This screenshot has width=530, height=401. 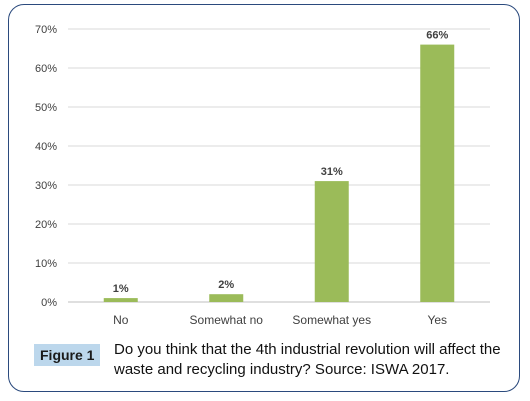 I want to click on y-tick-label: 70%, so click(x=46, y=30).